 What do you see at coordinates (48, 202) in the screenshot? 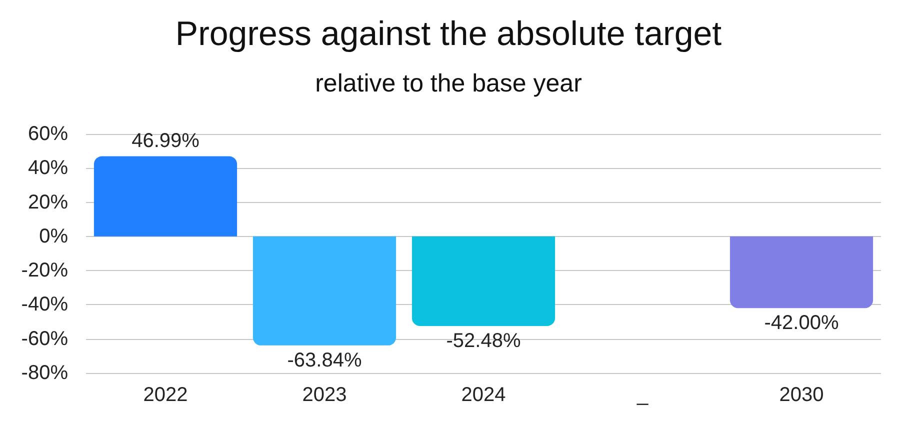
I see `y-tick-label: 20%` at bounding box center [48, 202].